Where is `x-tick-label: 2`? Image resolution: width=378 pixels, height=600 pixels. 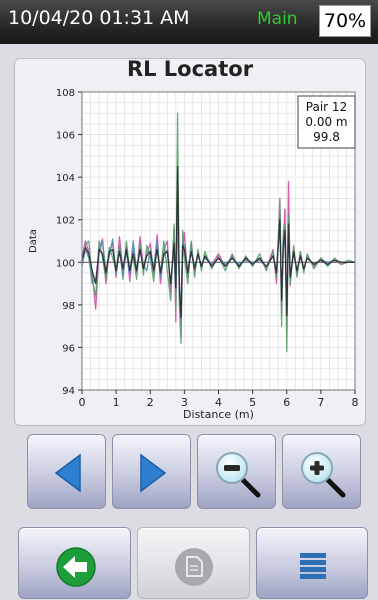 x-tick-label: 2 is located at coordinates (150, 402).